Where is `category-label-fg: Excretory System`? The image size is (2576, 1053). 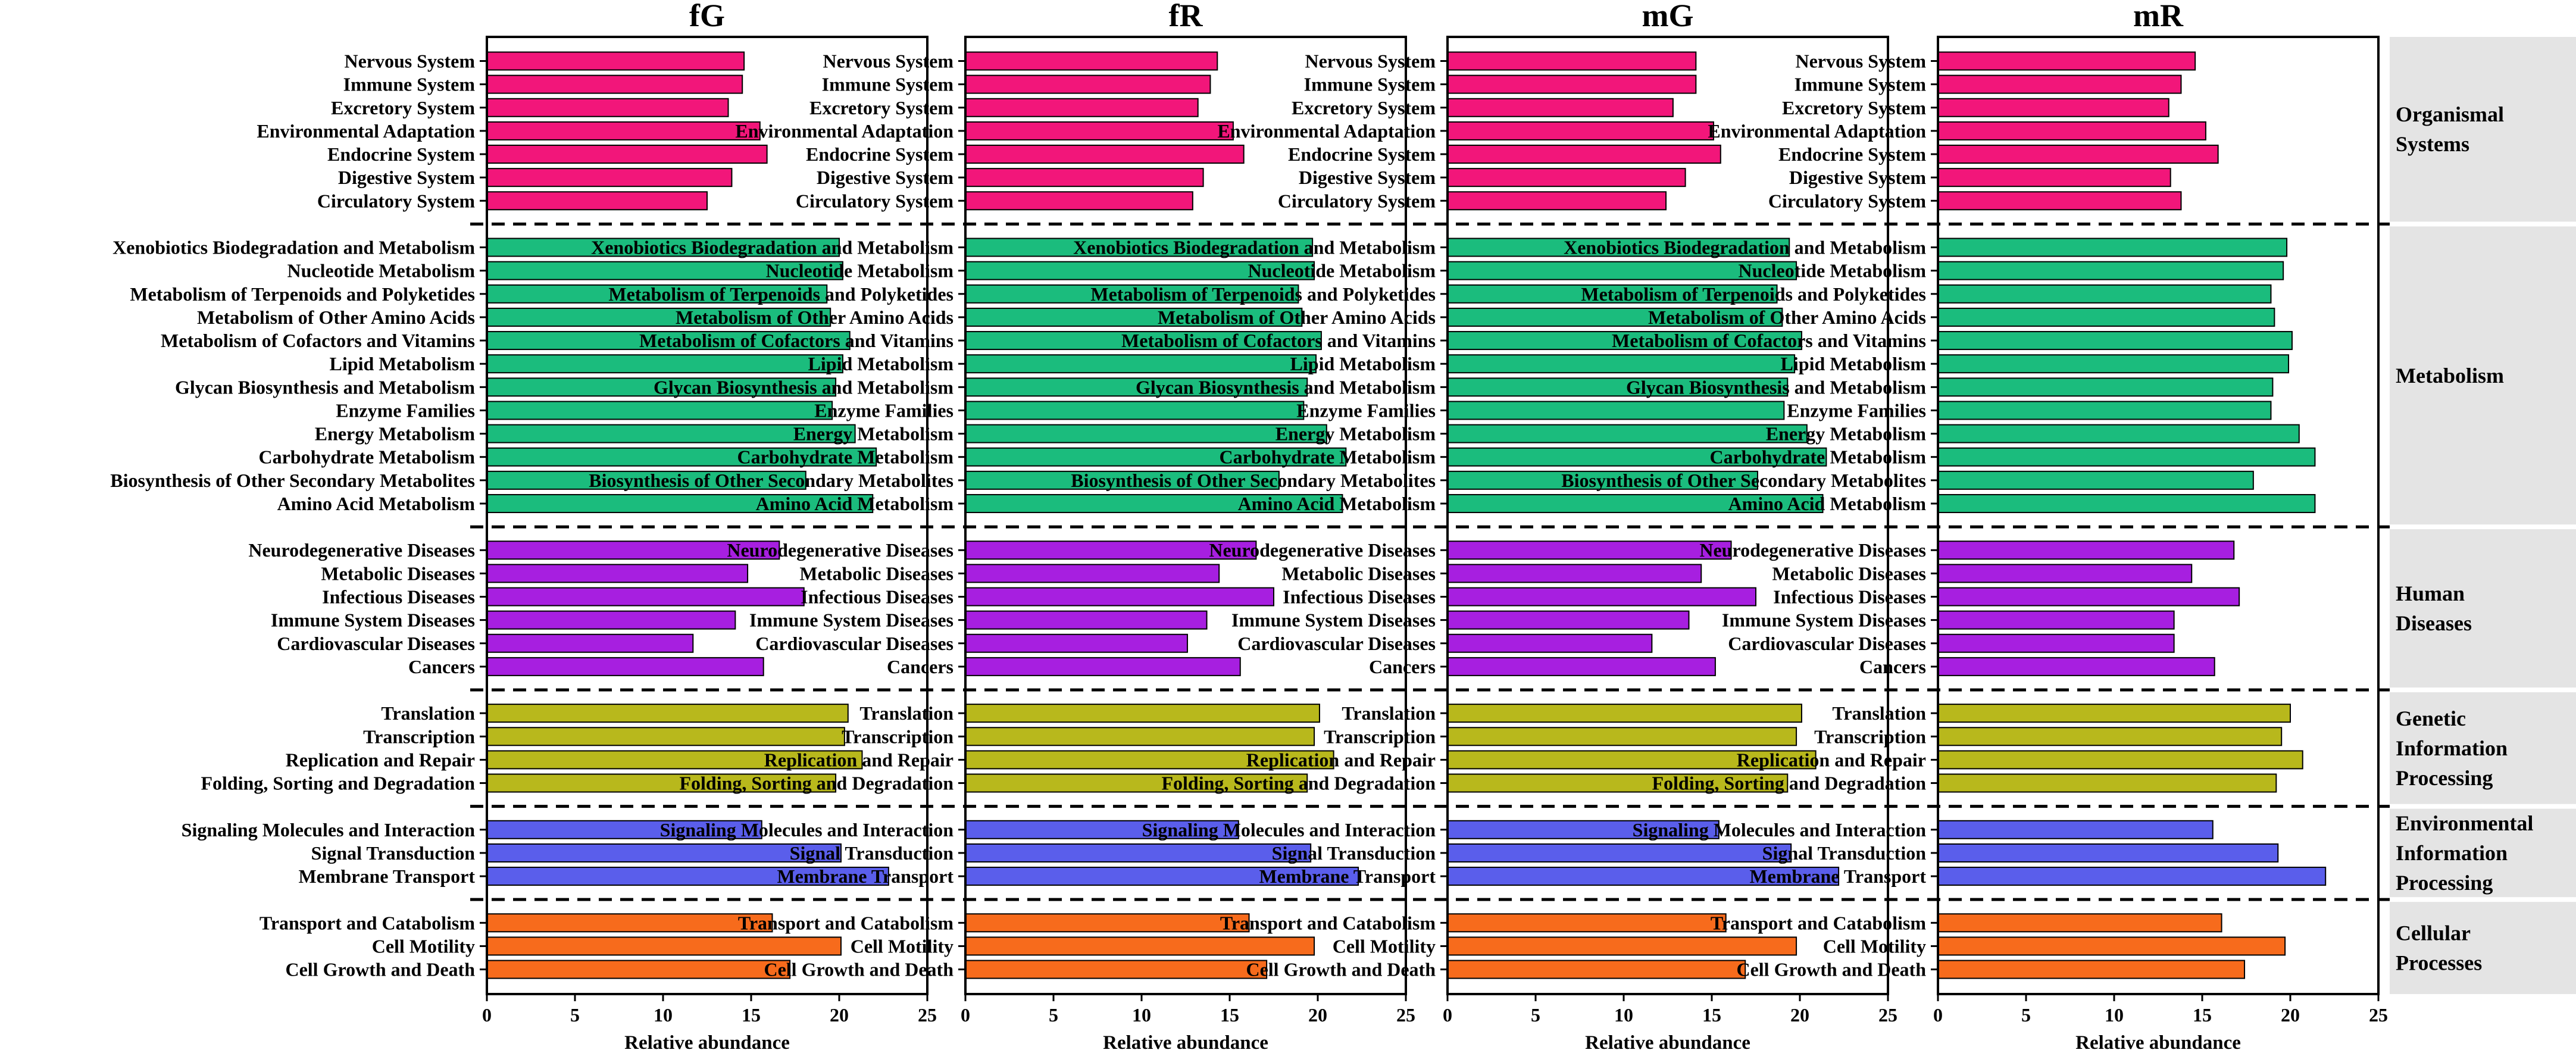 category-label-fg: Excretory System is located at coordinates (403, 107).